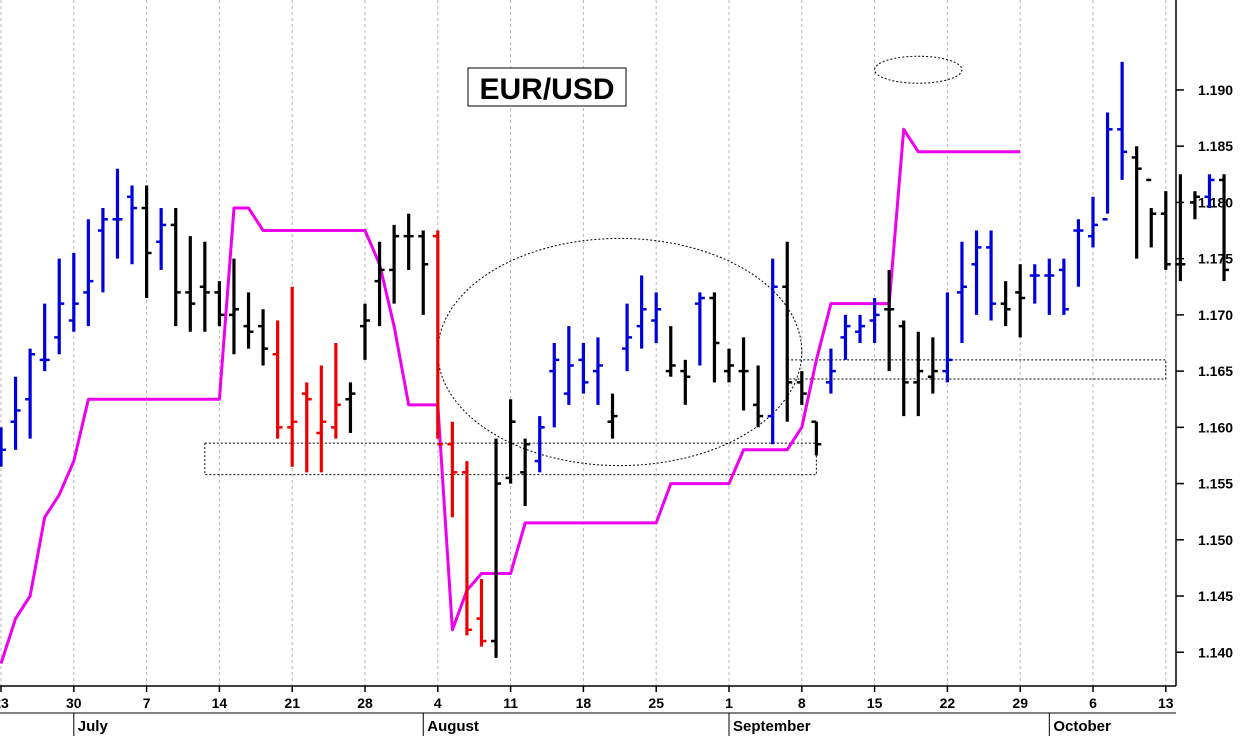 This screenshot has width=1246, height=736. Describe the element at coordinates (1215, 596) in the screenshot. I see `y-tick-label-1: 1.145` at that location.